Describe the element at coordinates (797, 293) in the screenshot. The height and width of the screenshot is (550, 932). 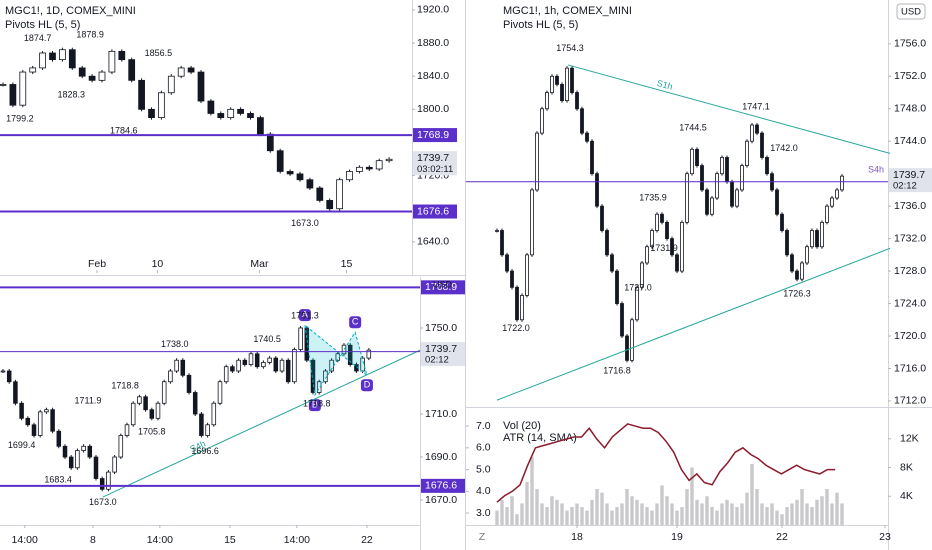
I see `pivot-label: 1726.3` at that location.